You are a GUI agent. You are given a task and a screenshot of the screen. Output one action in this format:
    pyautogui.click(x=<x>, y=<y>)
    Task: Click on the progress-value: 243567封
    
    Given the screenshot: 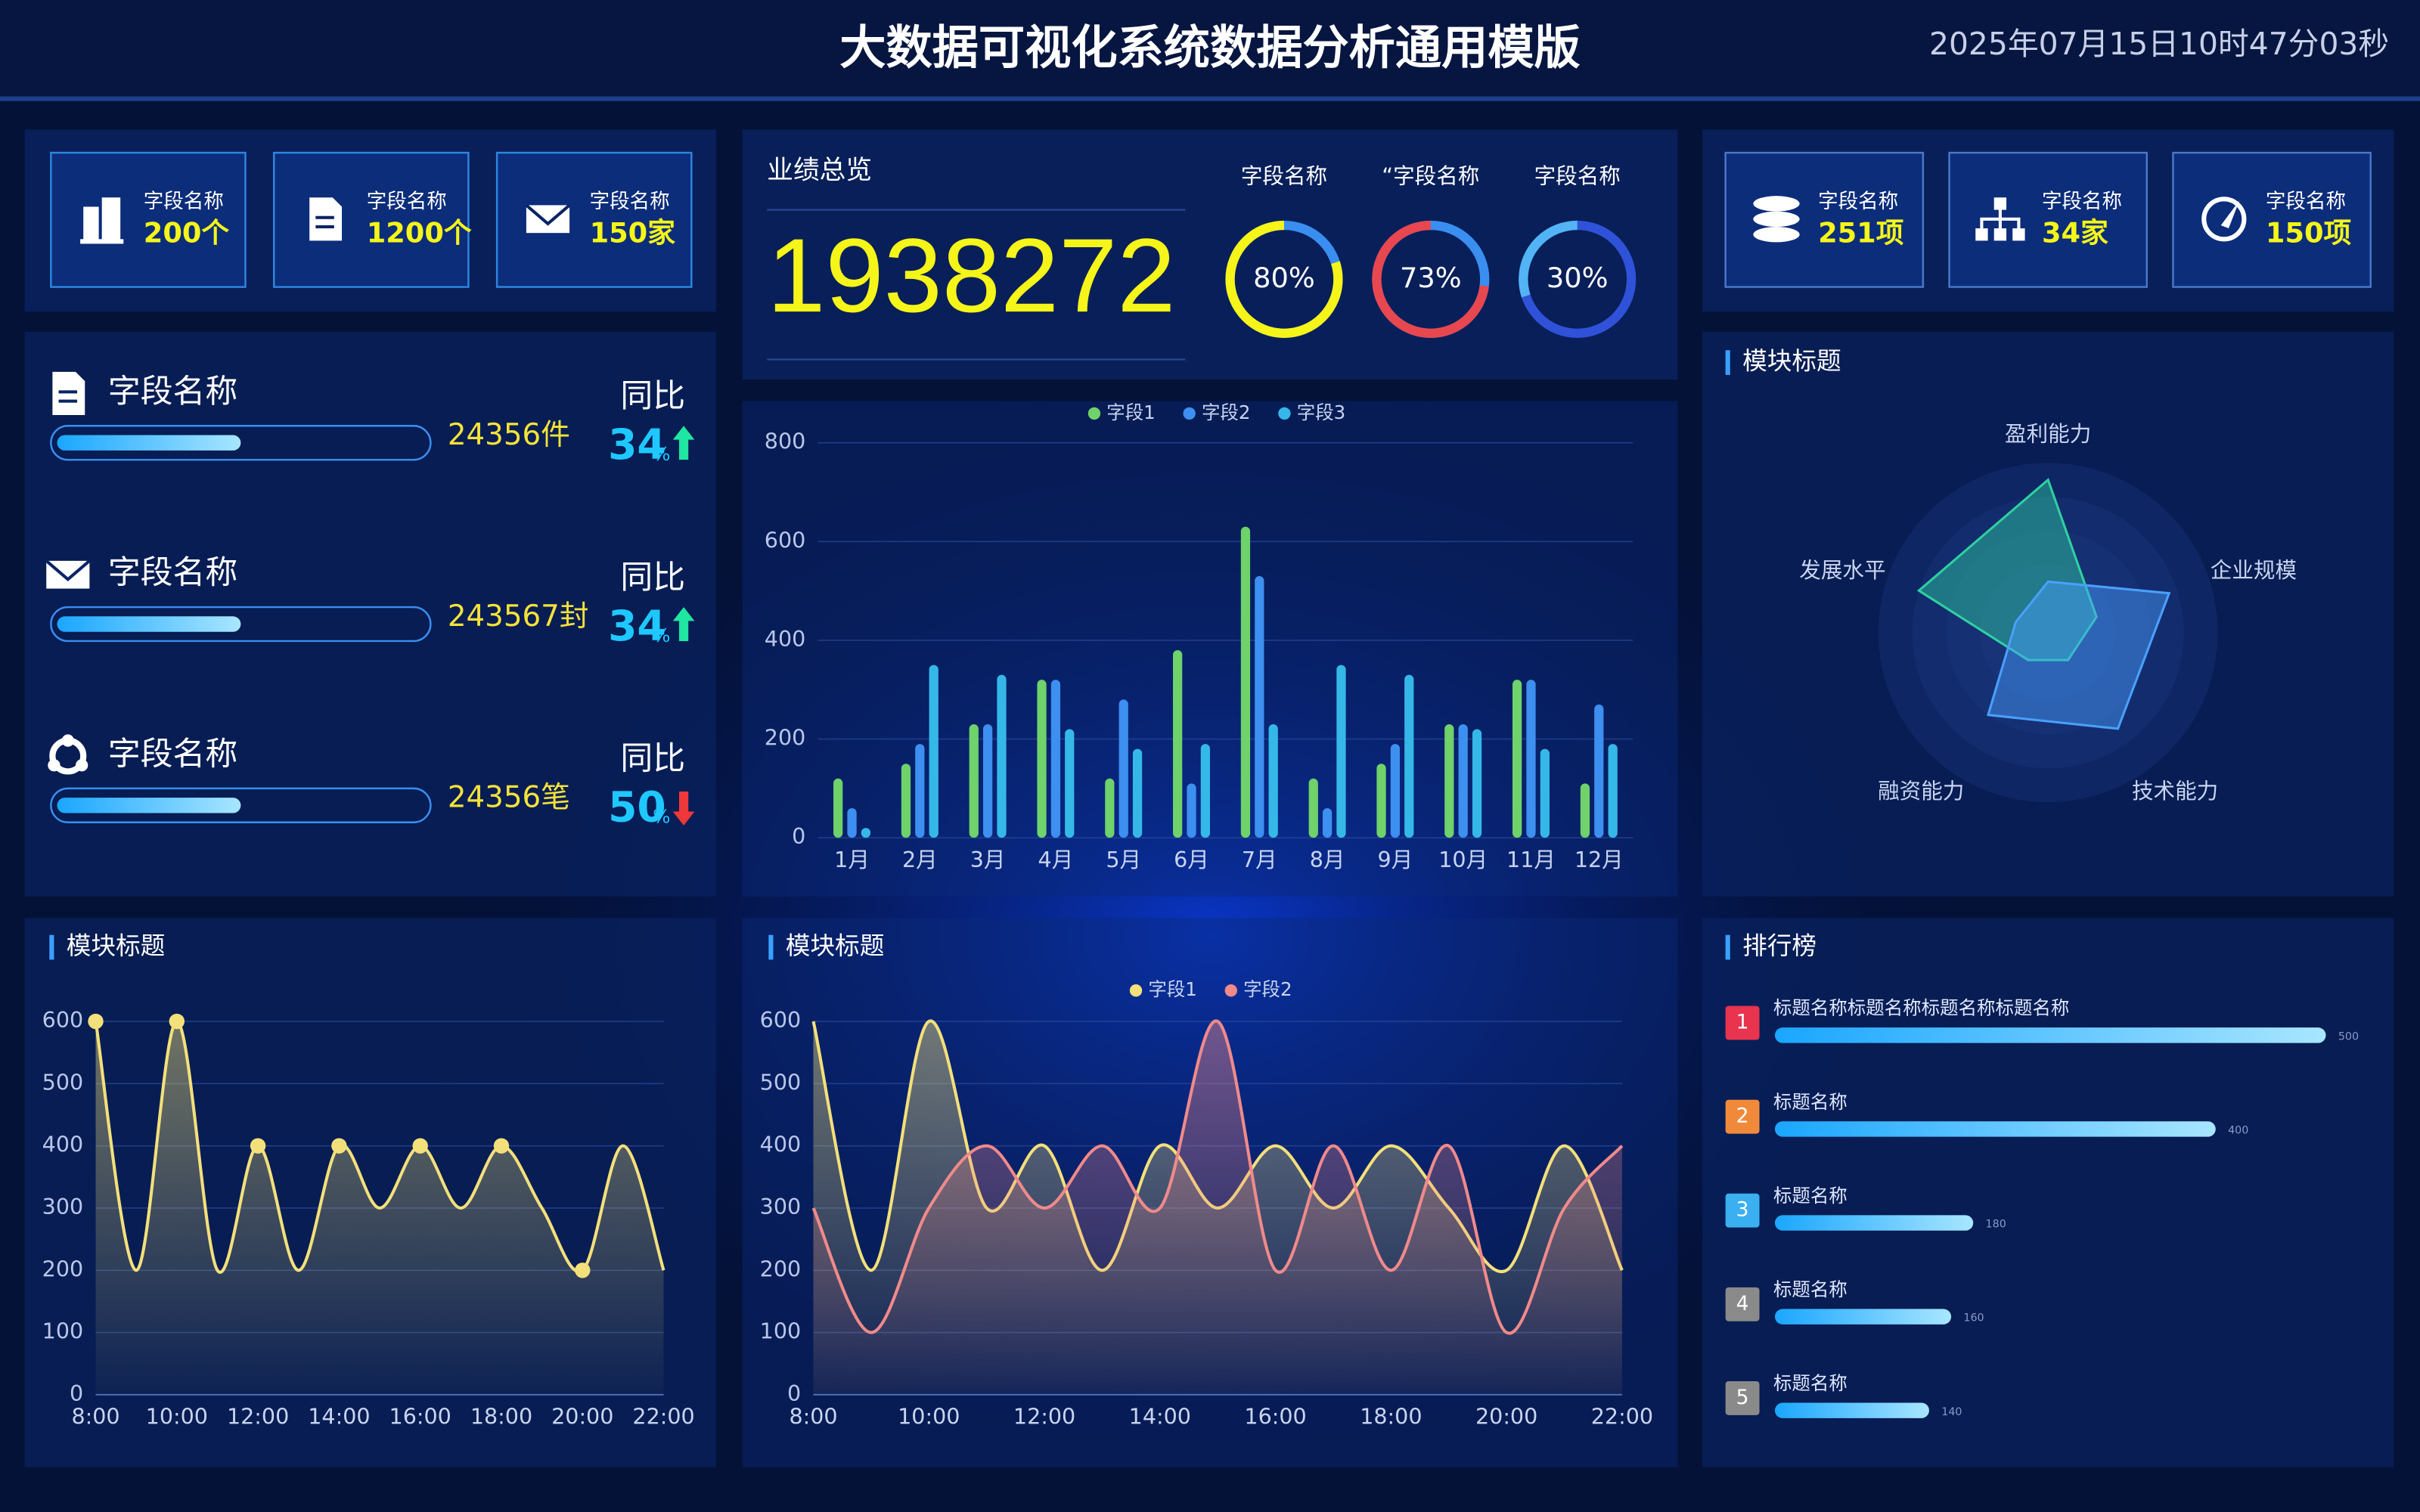 What is the action you would take?
    pyautogui.click(x=518, y=617)
    